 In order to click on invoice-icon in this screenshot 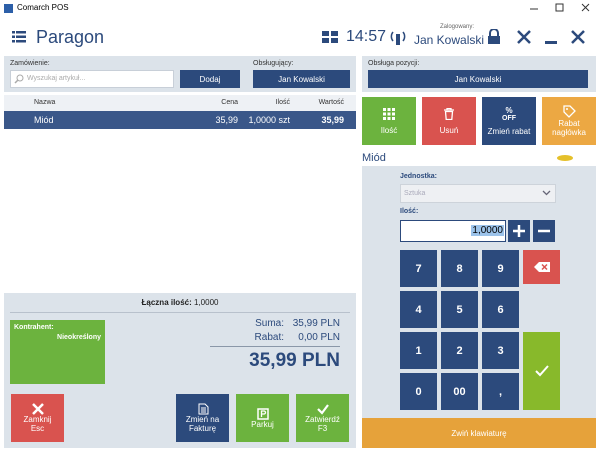, I will do `click(203, 409)`.